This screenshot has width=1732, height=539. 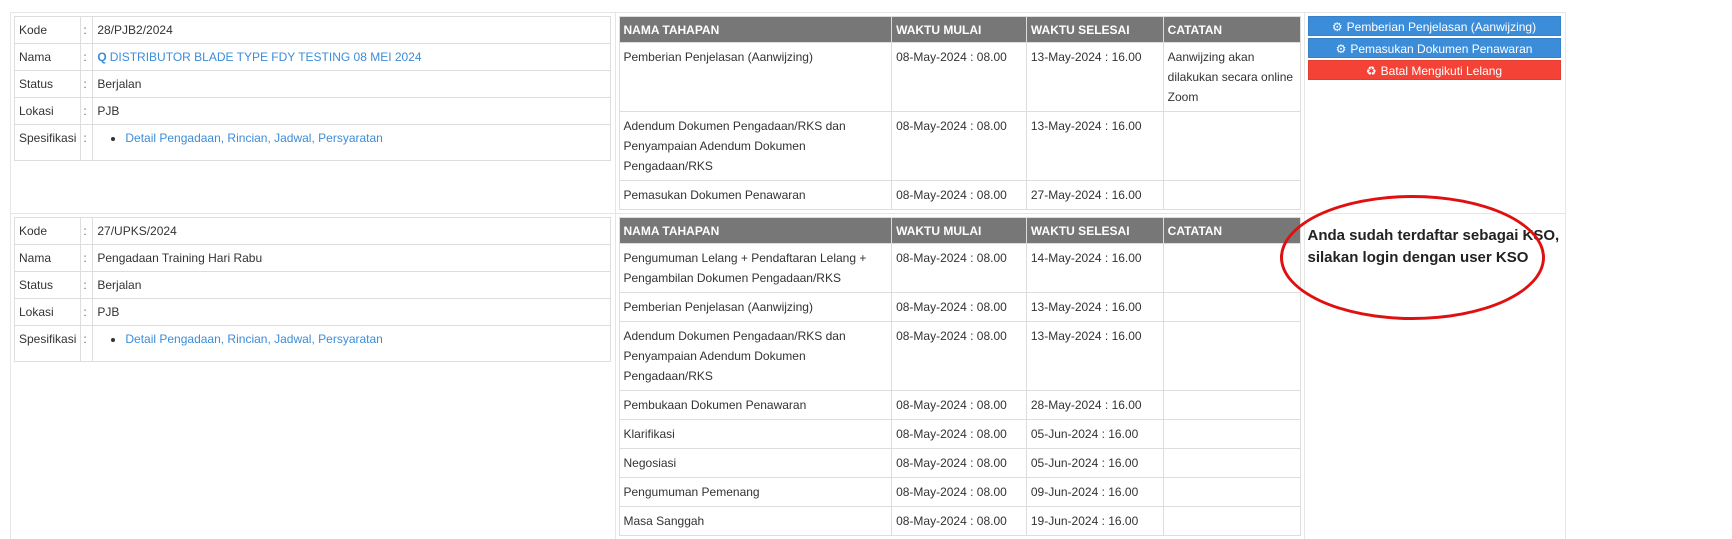 I want to click on info-value: 27/UPKS/2024, so click(x=136, y=231).